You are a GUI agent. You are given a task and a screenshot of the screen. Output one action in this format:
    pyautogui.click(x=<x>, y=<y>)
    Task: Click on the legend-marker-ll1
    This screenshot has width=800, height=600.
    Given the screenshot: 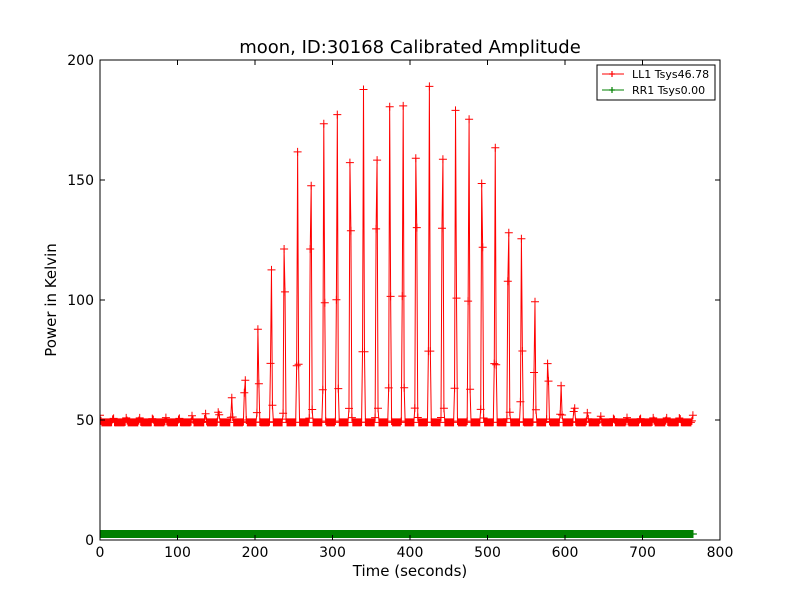 What is the action you would take?
    pyautogui.click(x=612, y=74)
    